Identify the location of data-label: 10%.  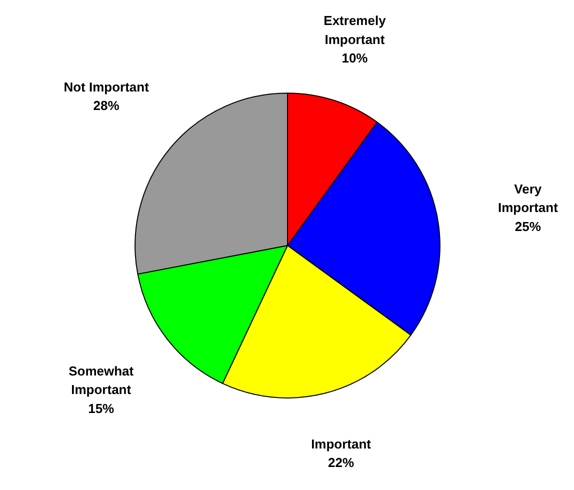
(355, 58).